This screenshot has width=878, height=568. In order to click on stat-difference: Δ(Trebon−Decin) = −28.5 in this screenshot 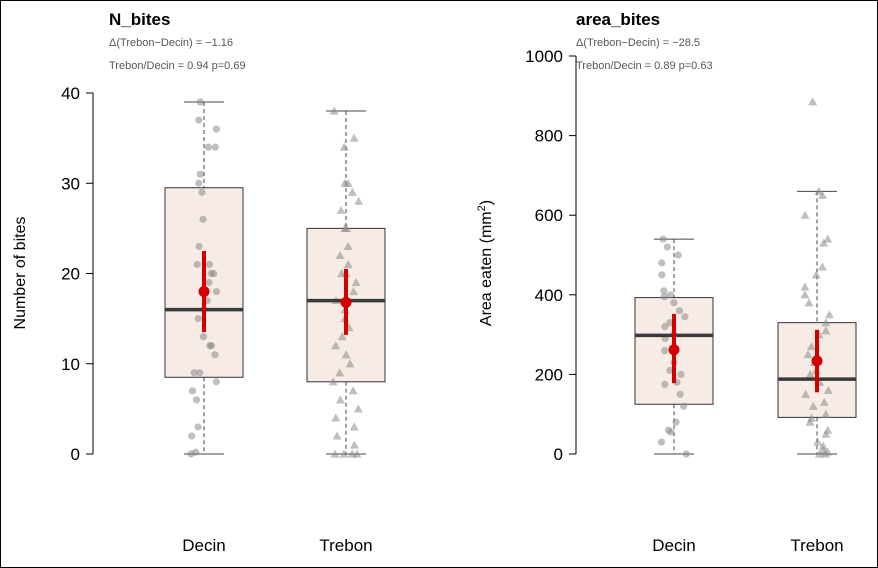, I will do `click(638, 43)`.